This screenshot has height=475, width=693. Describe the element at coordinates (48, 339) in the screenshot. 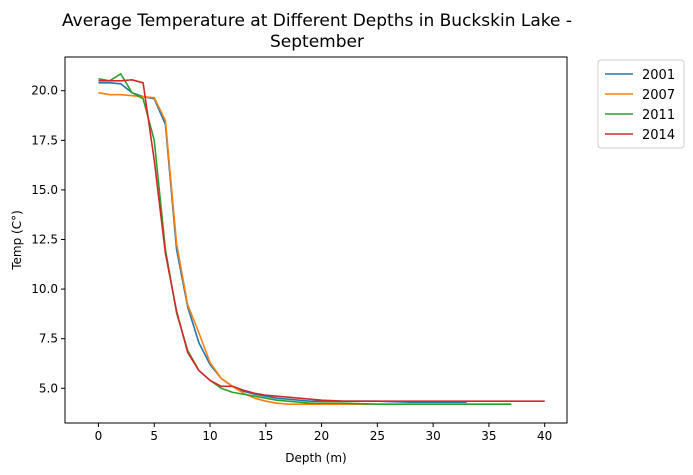

I see `y-tick-label: 7.5` at that location.